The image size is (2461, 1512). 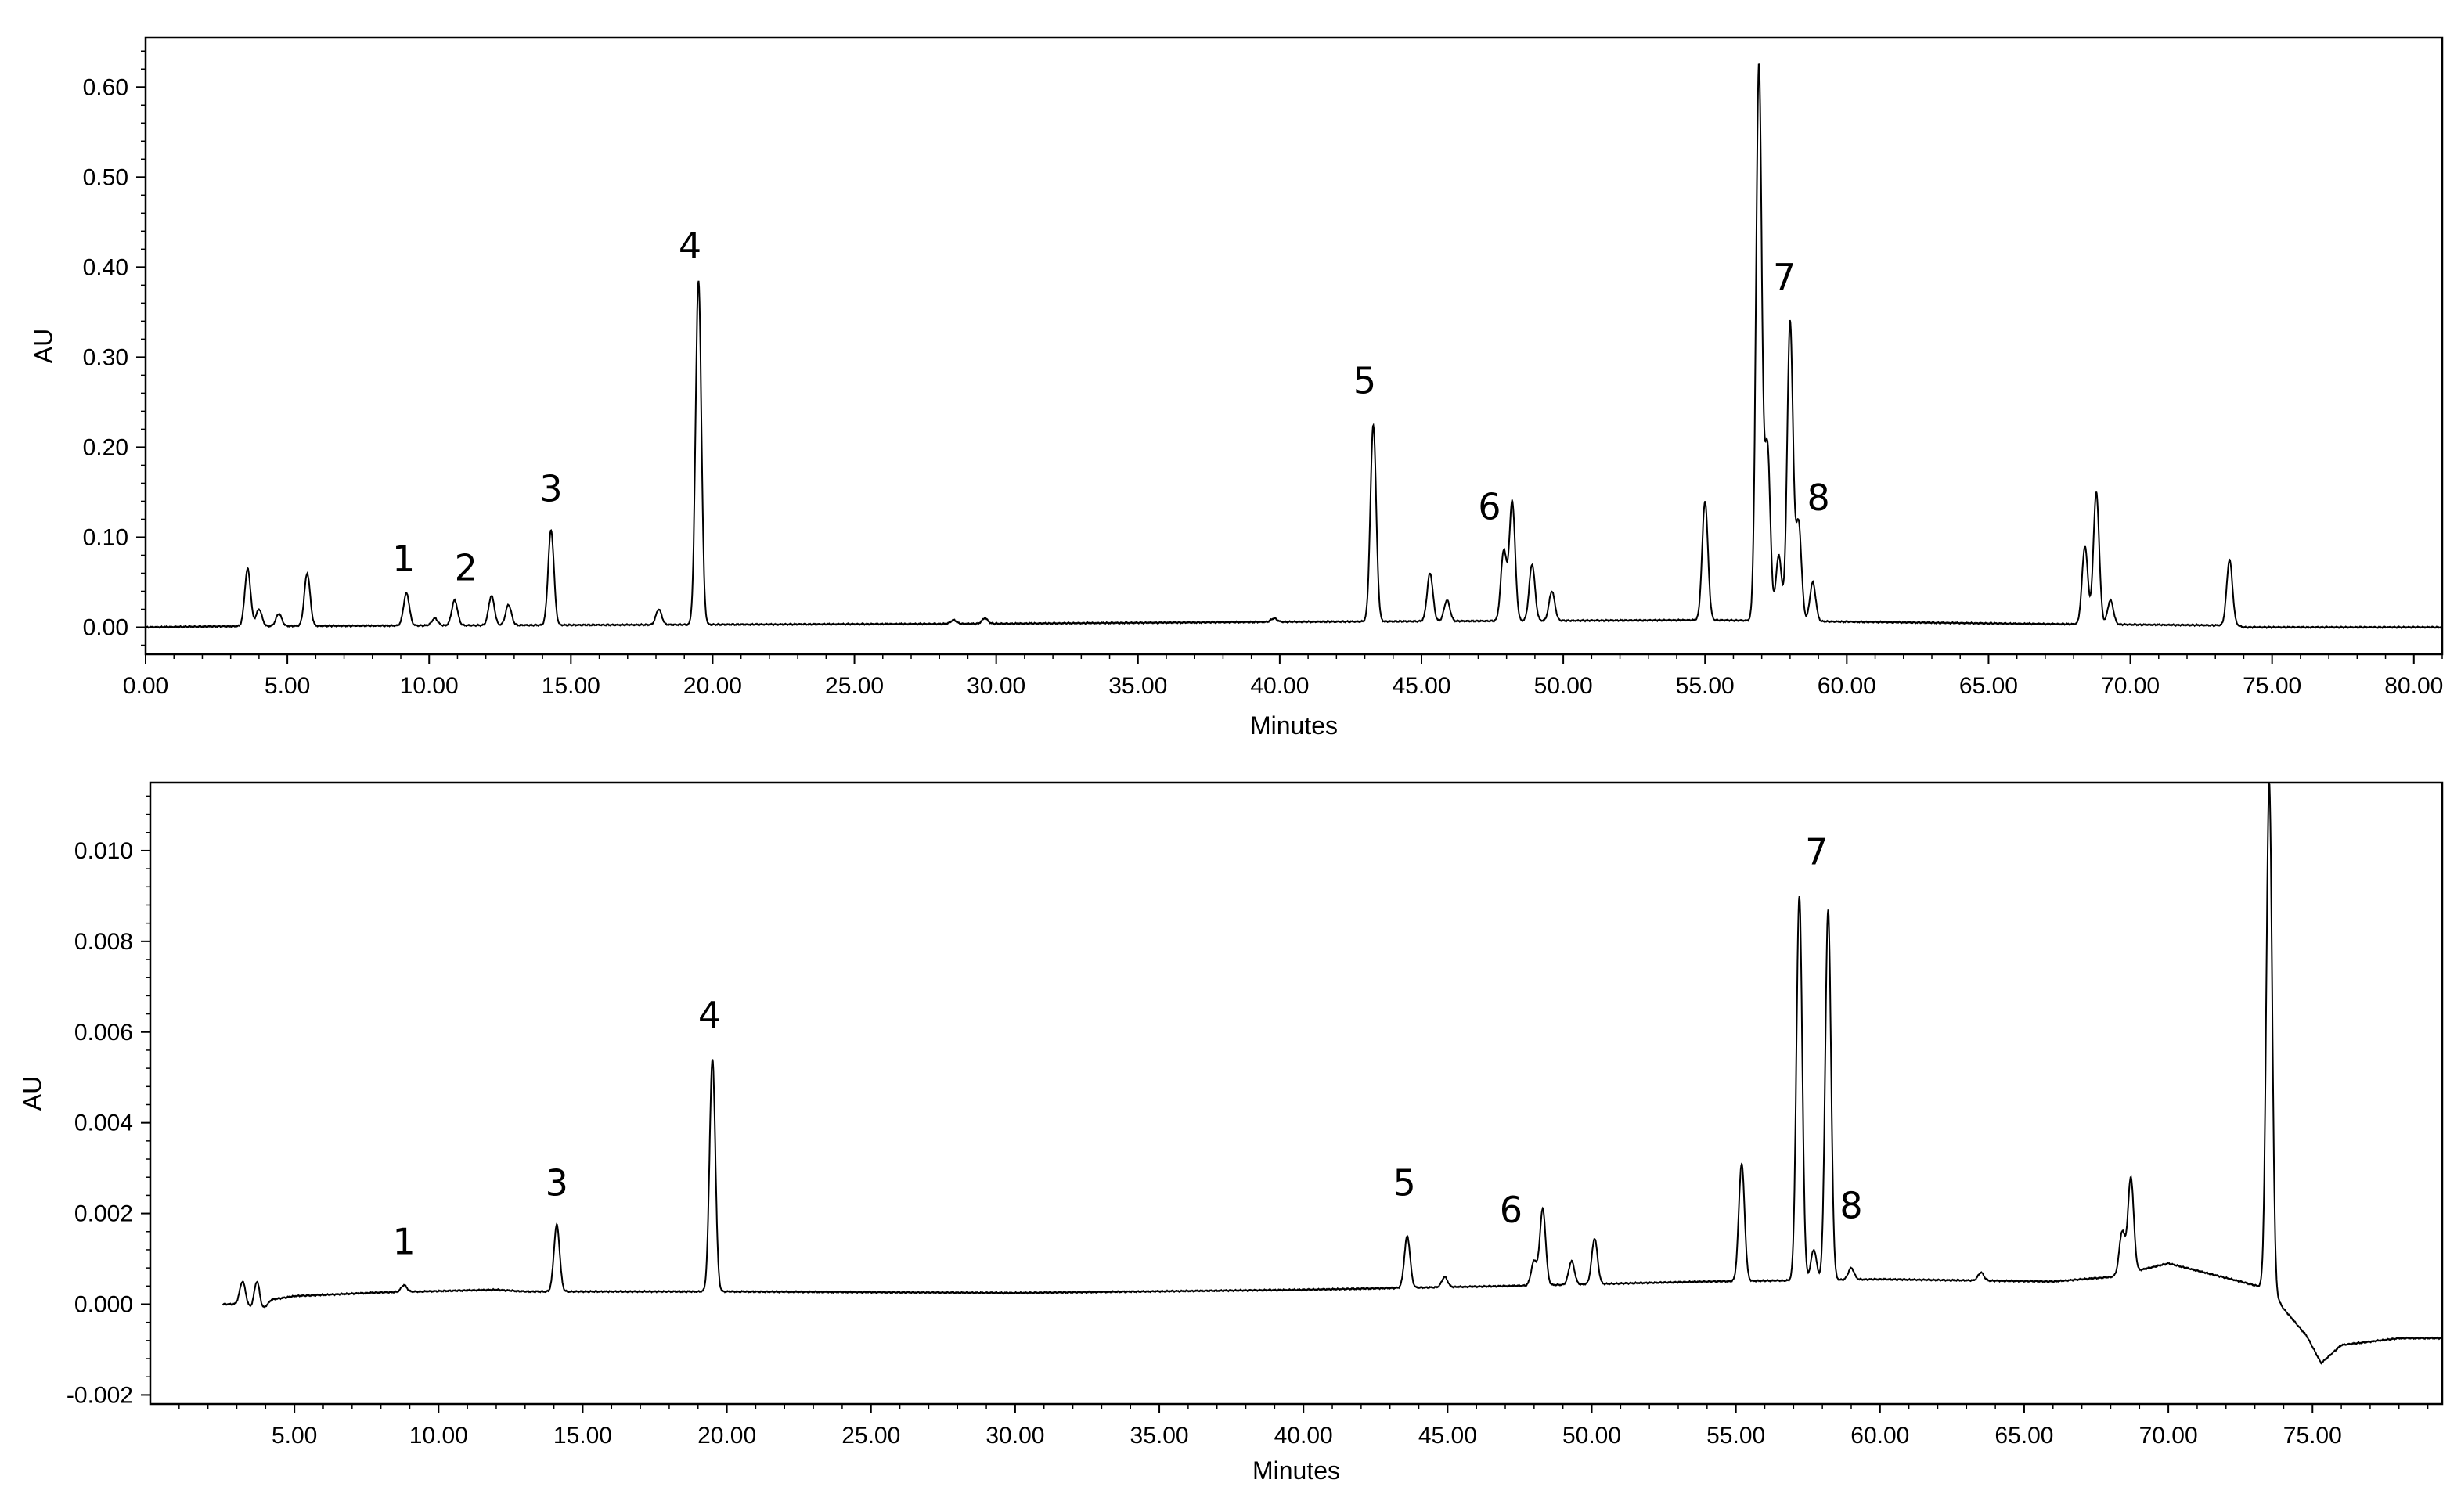 I want to click on y-tick-label: 0.000, so click(x=103, y=1304).